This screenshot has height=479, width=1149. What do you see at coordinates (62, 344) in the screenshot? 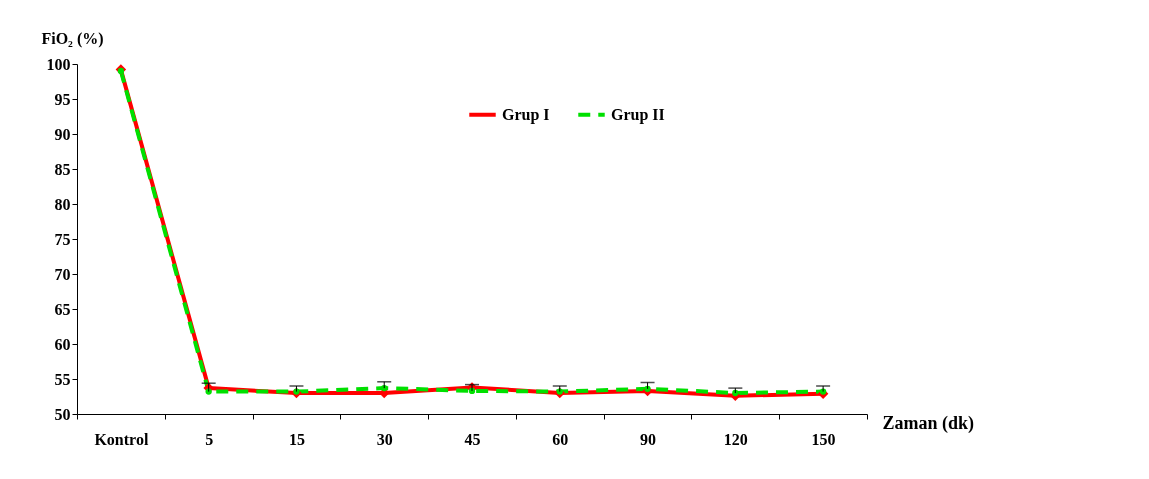
I see `y-tick-label: 60` at bounding box center [62, 344].